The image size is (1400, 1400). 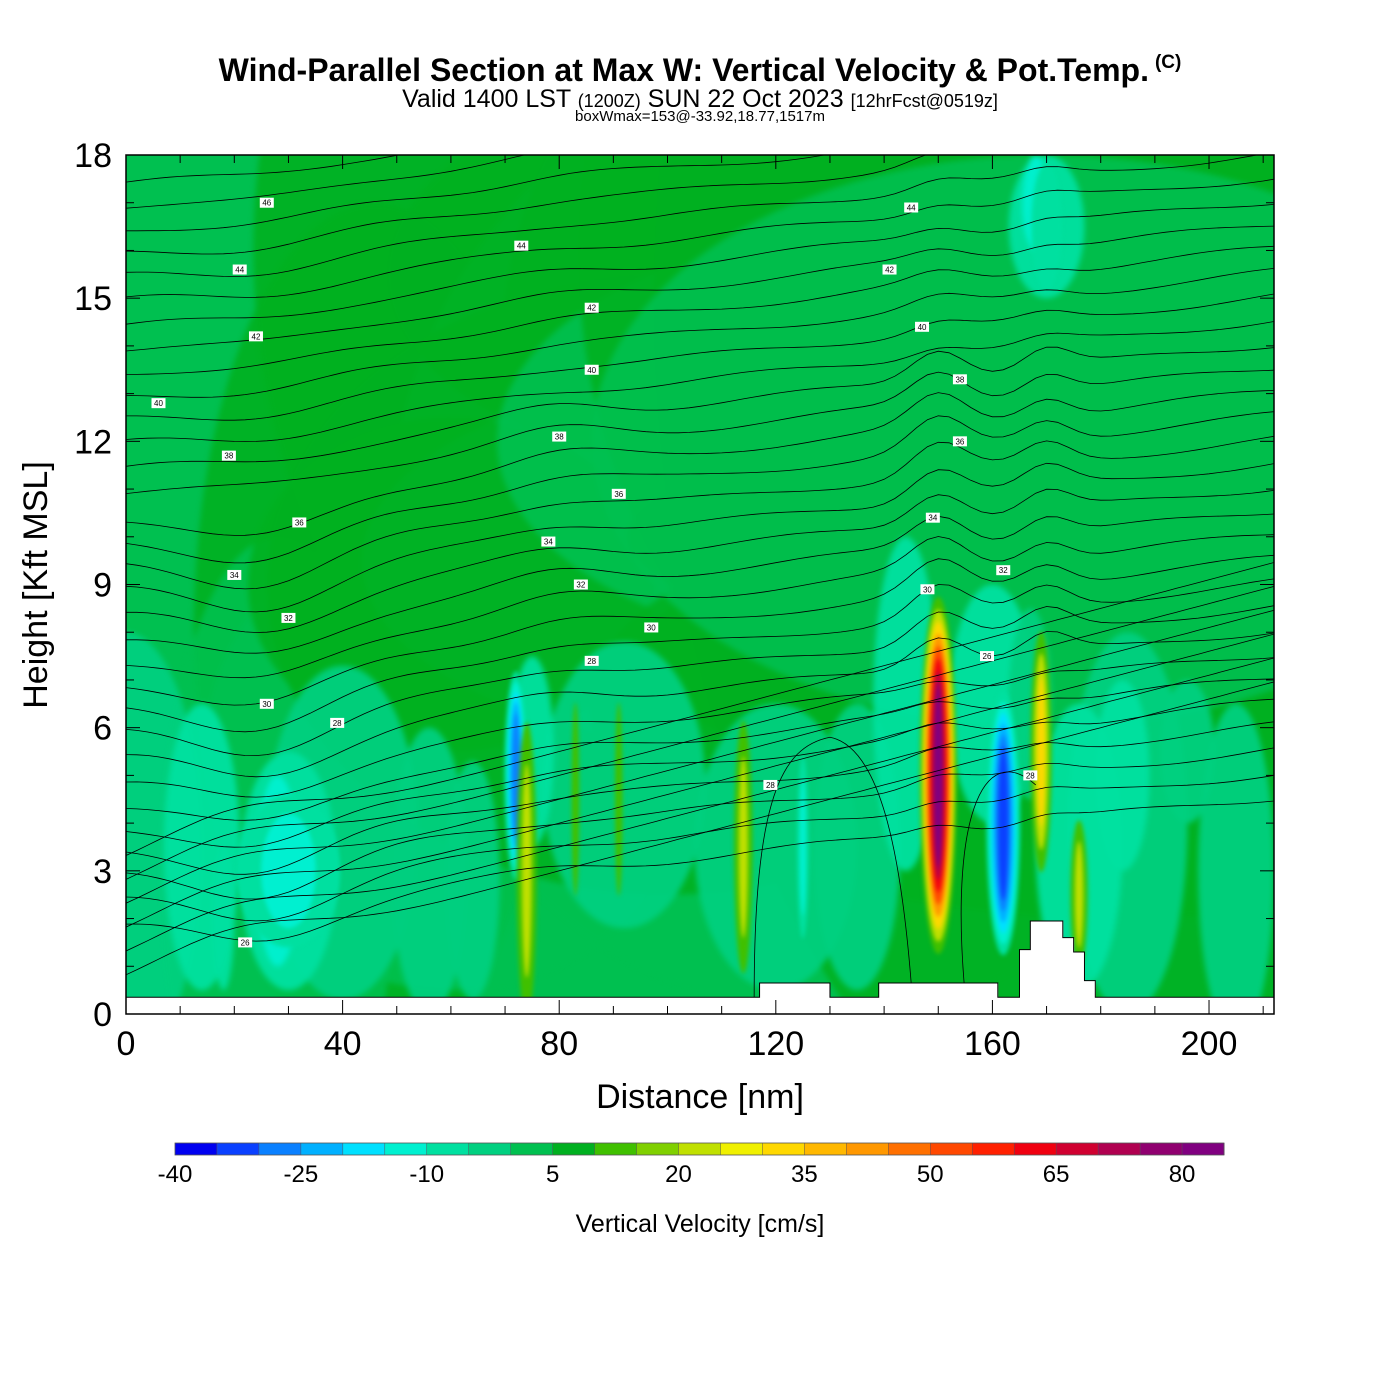 What do you see at coordinates (1003, 570) in the screenshot?
I see `contour-label-27: 32` at bounding box center [1003, 570].